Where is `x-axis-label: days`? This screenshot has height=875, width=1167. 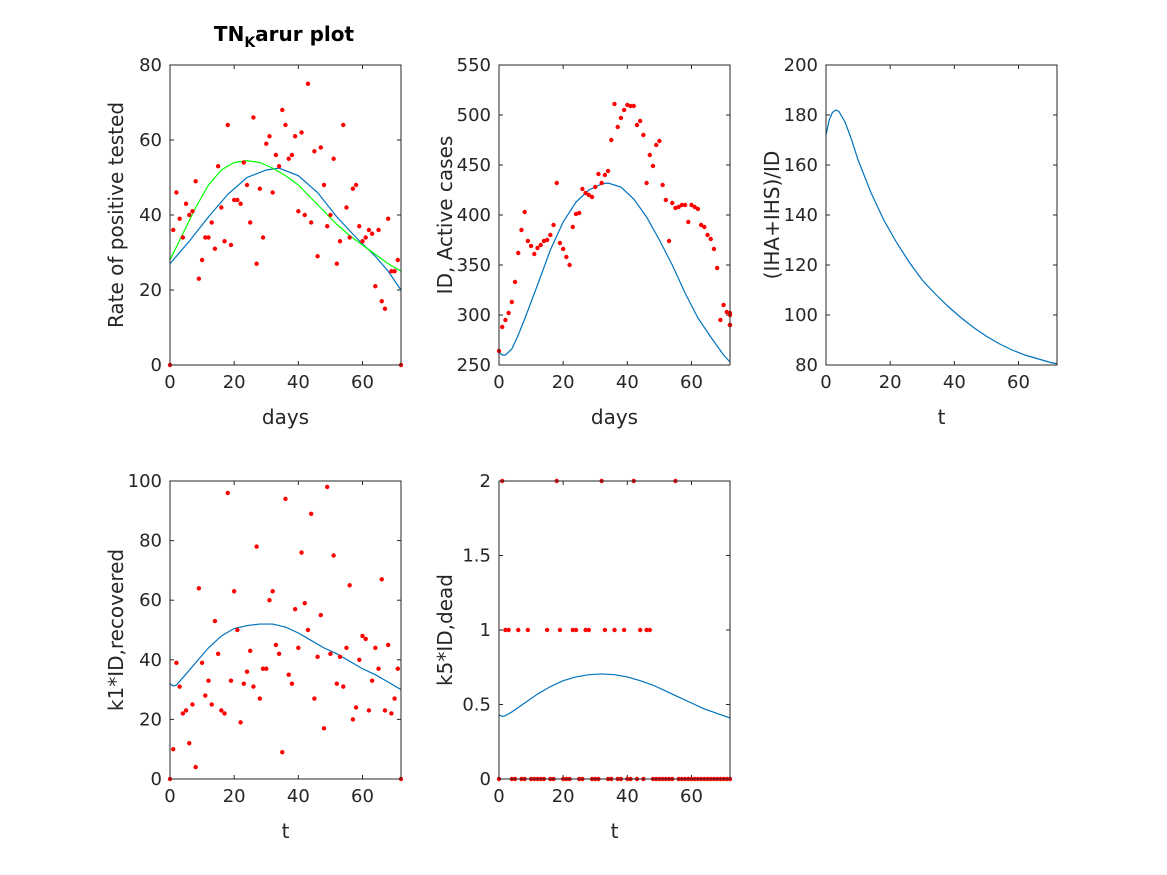
x-axis-label: days is located at coordinates (285, 417).